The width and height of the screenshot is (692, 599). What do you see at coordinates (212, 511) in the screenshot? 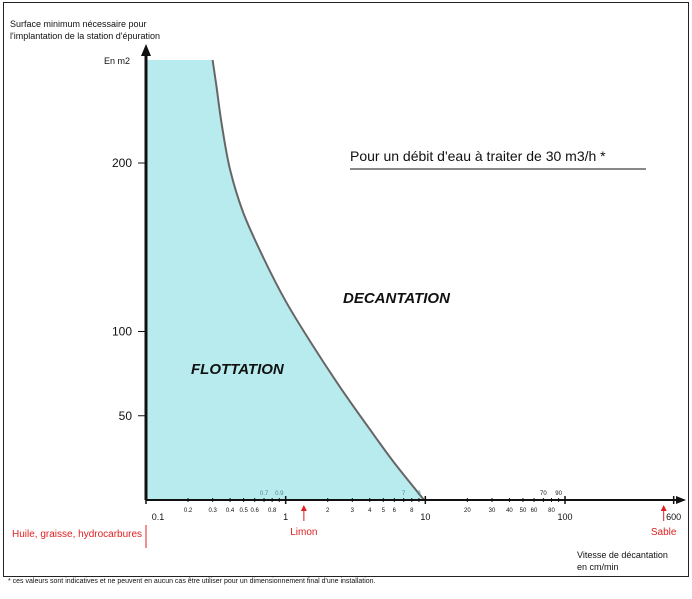
I see `x-minor-tick-label: 0.3` at bounding box center [212, 511].